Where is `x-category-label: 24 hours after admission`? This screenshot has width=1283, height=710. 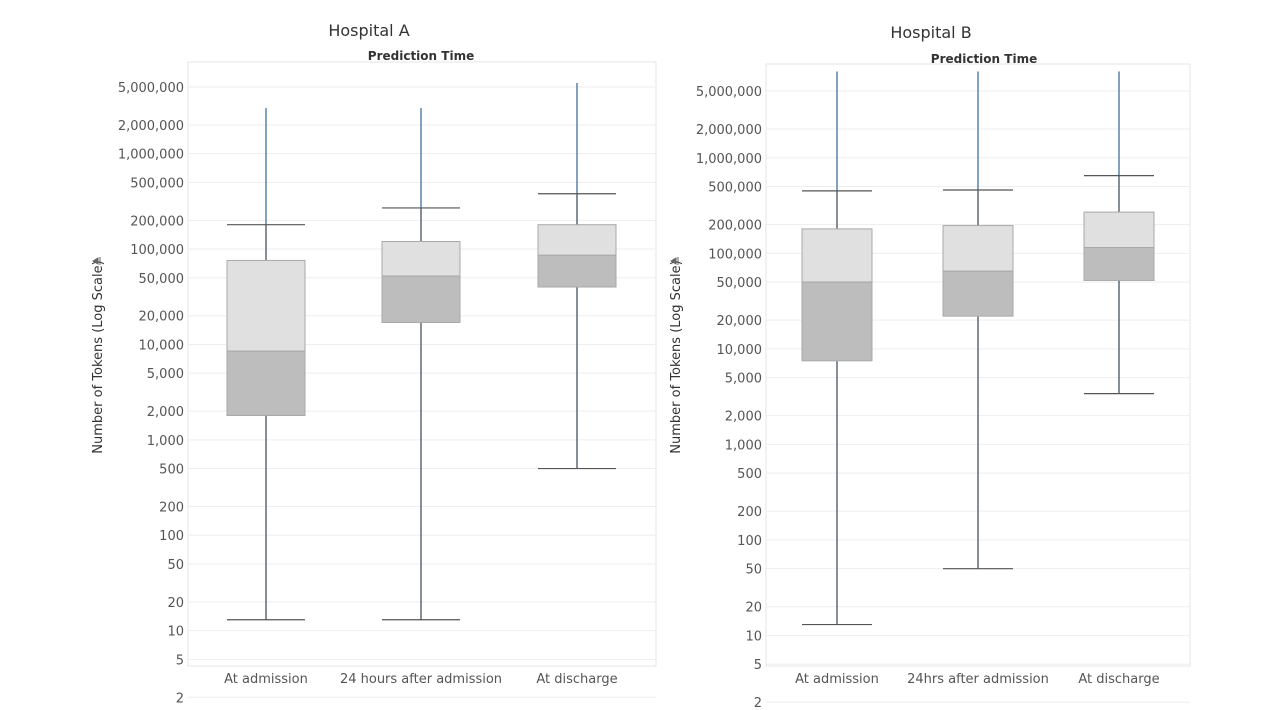
x-category-label: 24 hours after admission is located at coordinates (421, 679).